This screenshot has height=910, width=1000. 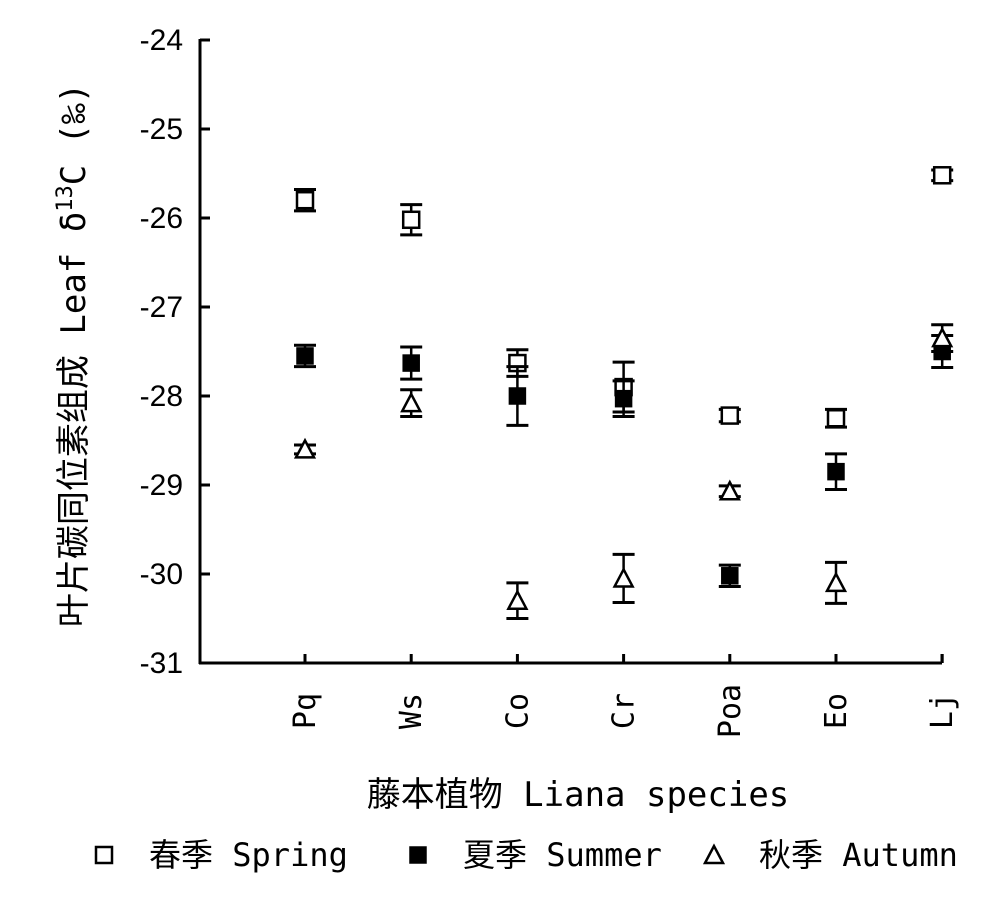 What do you see at coordinates (248, 855) in the screenshot?
I see `legend-label: 春季 Spring` at bounding box center [248, 855].